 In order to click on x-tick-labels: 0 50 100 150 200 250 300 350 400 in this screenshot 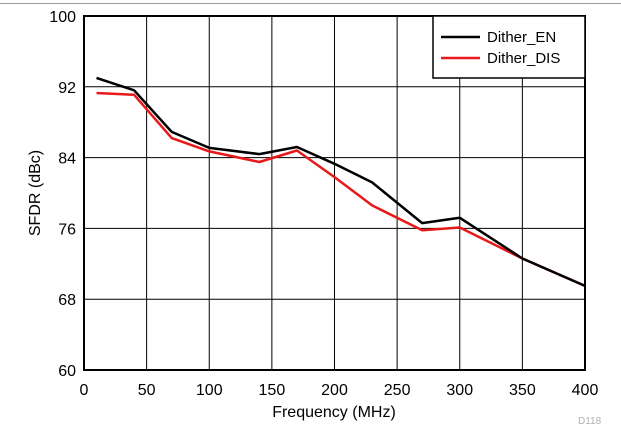, I will do `click(339, 390)`.